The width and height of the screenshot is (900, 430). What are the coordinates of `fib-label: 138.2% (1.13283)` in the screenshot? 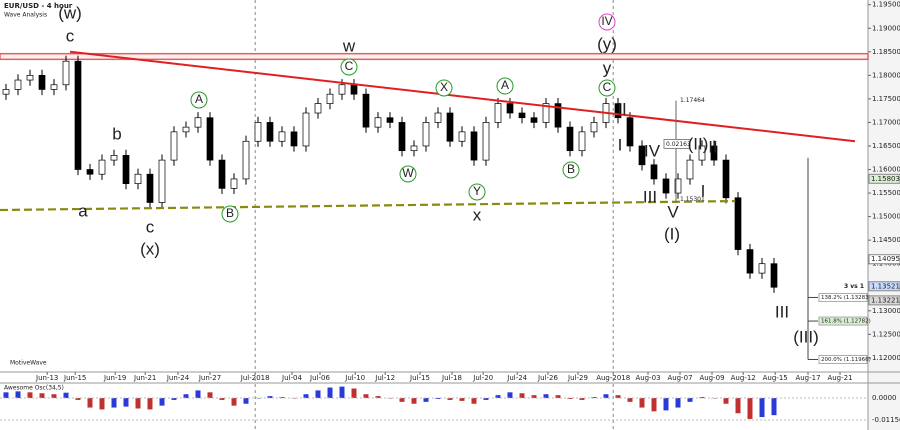 It's located at (846, 298).